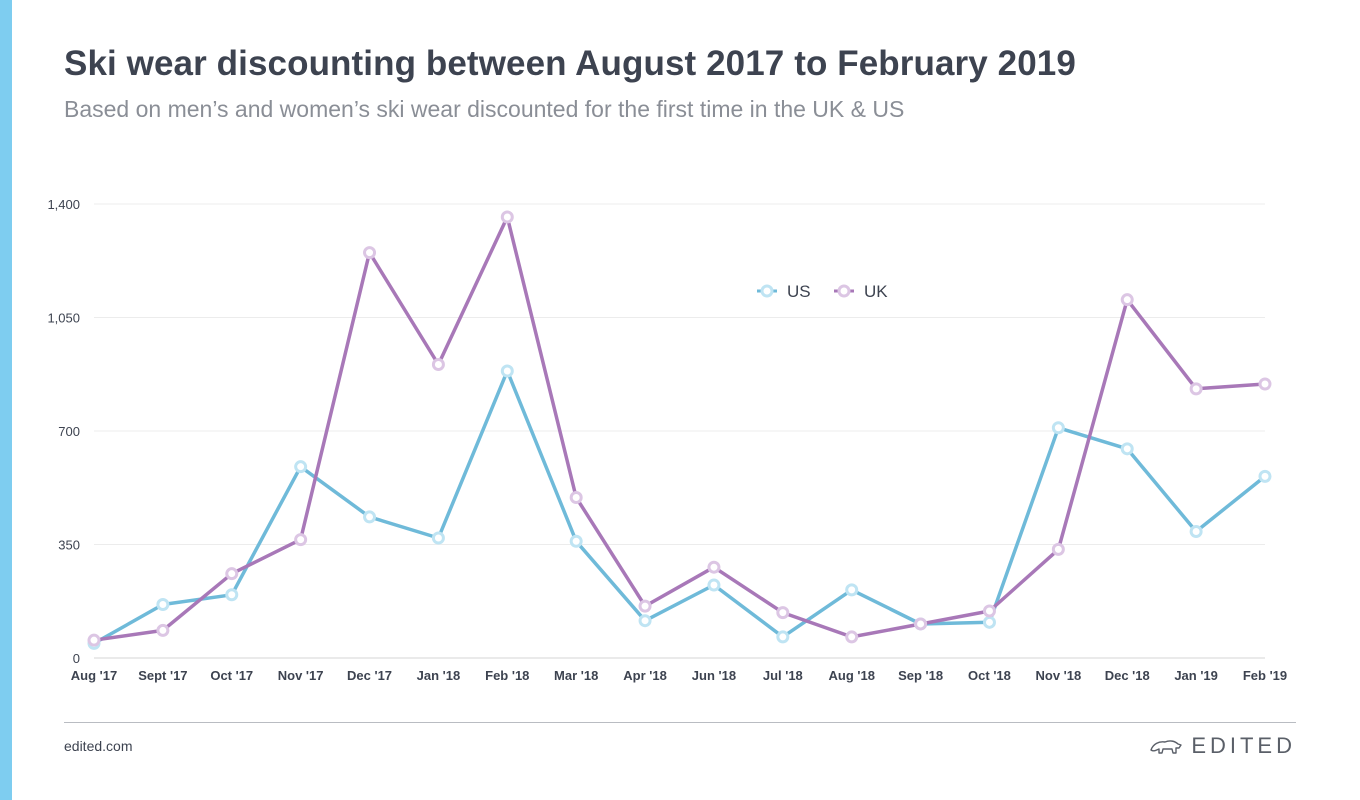  What do you see at coordinates (822, 291) in the screenshot?
I see `legend: US UK` at bounding box center [822, 291].